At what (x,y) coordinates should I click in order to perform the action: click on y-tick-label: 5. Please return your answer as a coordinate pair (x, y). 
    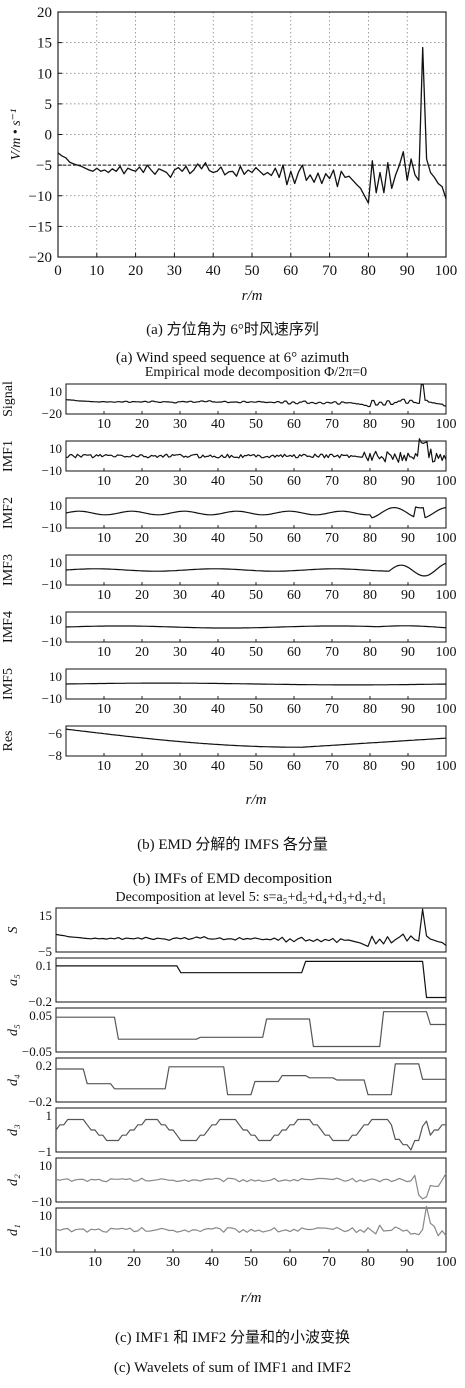
    Looking at the image, I should click on (49, 105).